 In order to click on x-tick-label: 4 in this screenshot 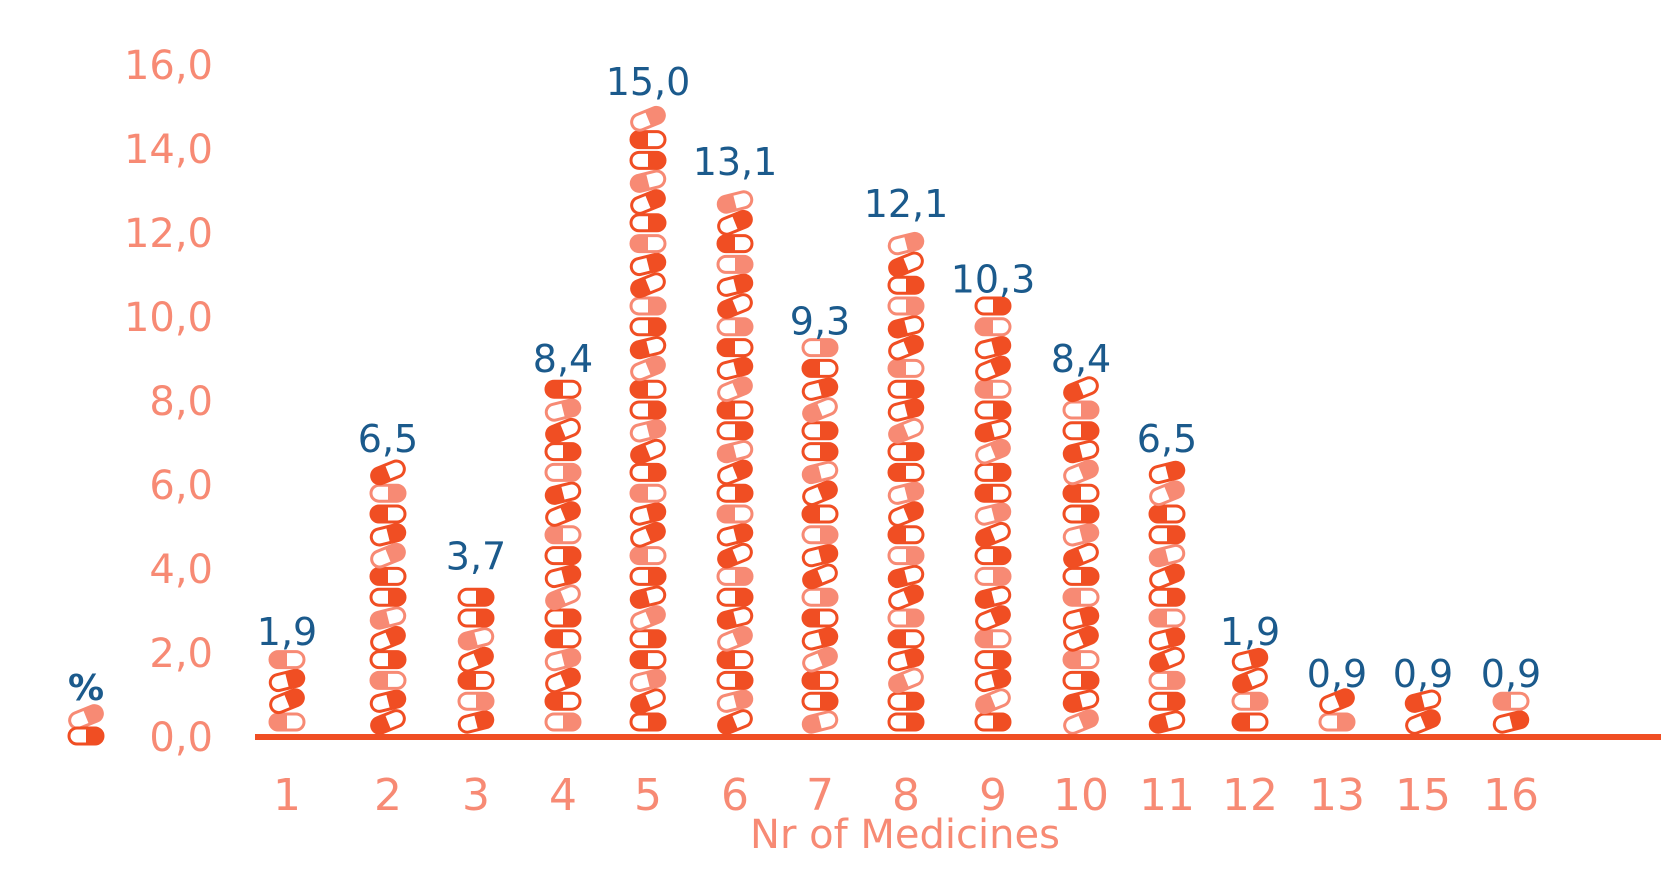, I will do `click(563, 795)`.